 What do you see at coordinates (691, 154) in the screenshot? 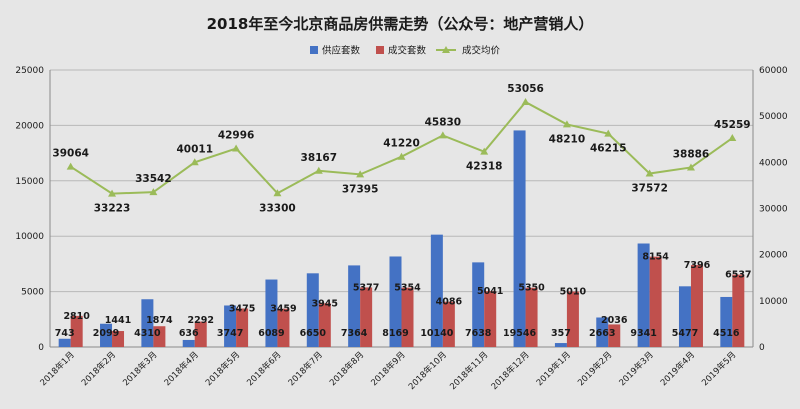
I see `price-value-label: 38886` at bounding box center [691, 154].